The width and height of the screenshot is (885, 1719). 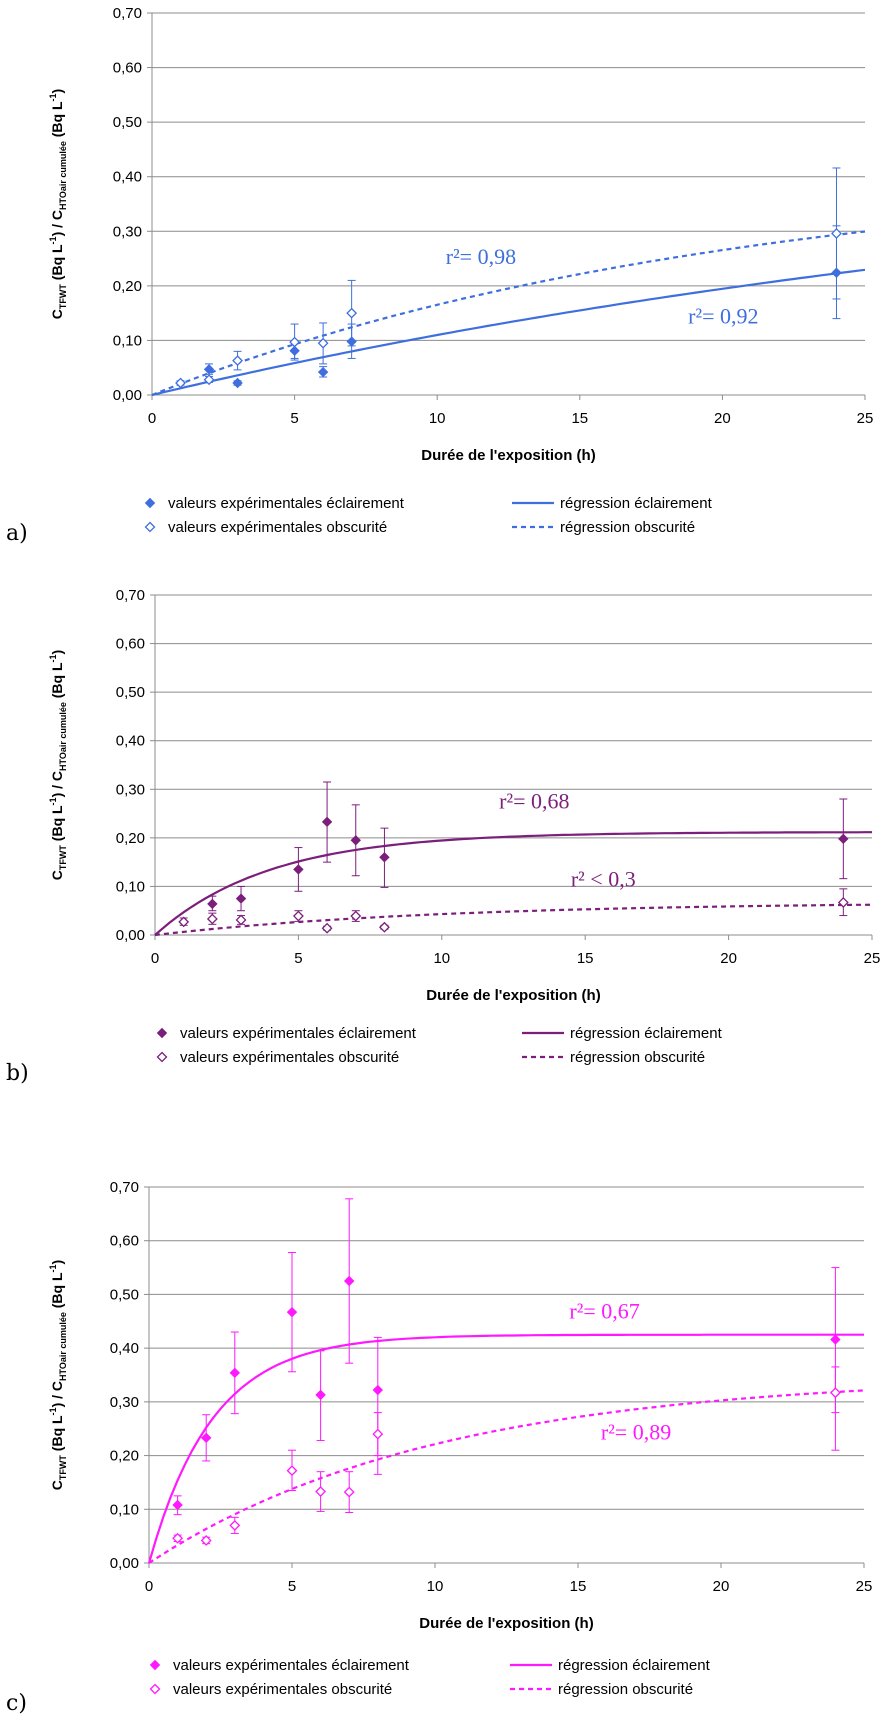 What do you see at coordinates (289, 1057) in the screenshot?
I see `legend-label: valeurs expérimentales obscurité` at bounding box center [289, 1057].